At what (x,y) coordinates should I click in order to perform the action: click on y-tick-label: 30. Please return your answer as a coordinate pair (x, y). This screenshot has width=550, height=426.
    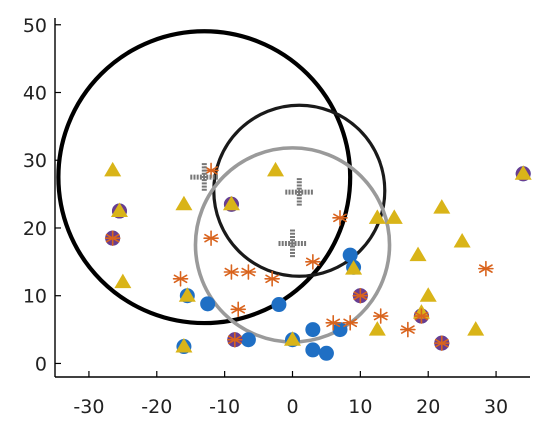
    Looking at the image, I should click on (35, 161).